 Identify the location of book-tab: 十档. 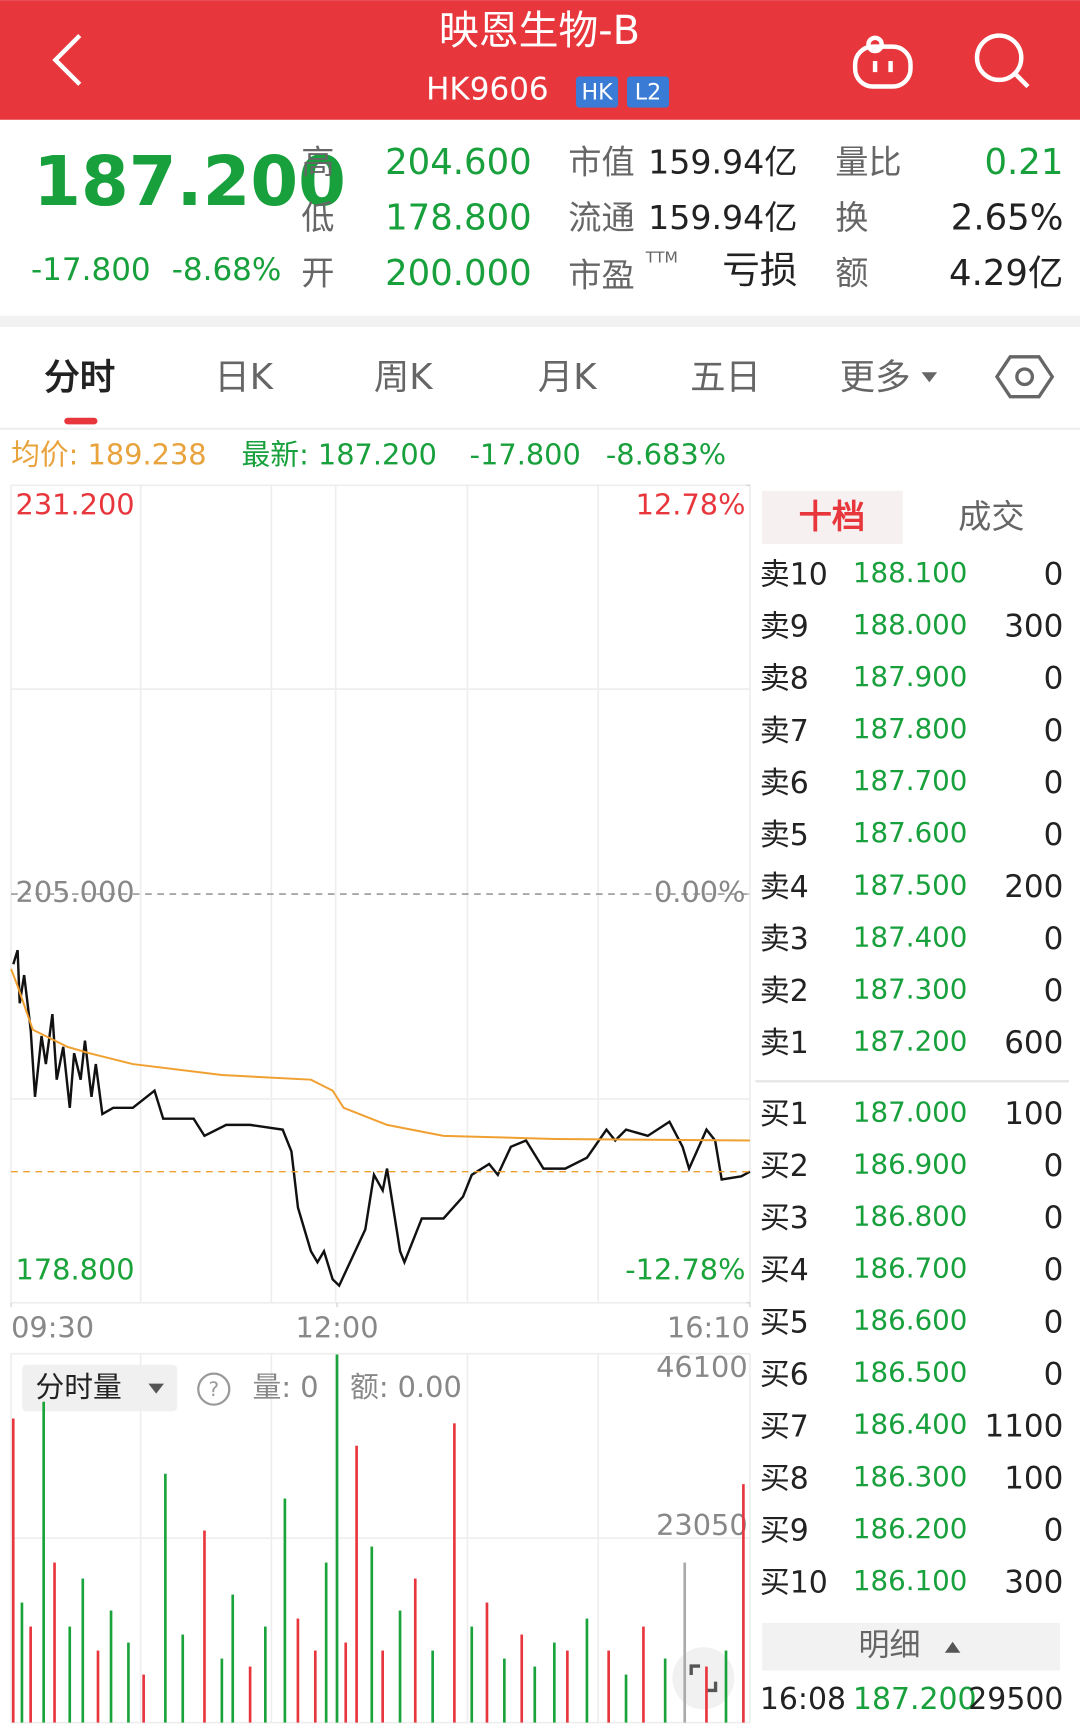
(832, 516).